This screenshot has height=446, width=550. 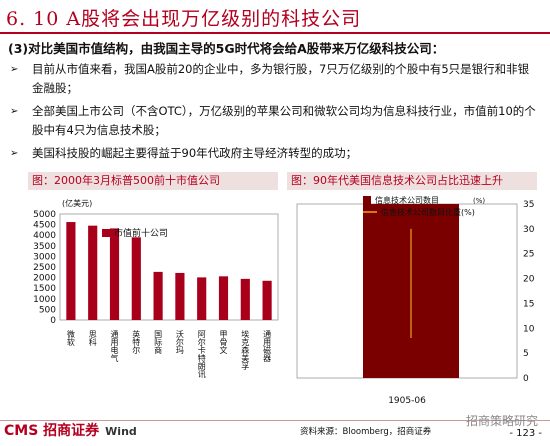 What do you see at coordinates (44, 279) in the screenshot?
I see `y-tick-label: 2000` at bounding box center [44, 279].